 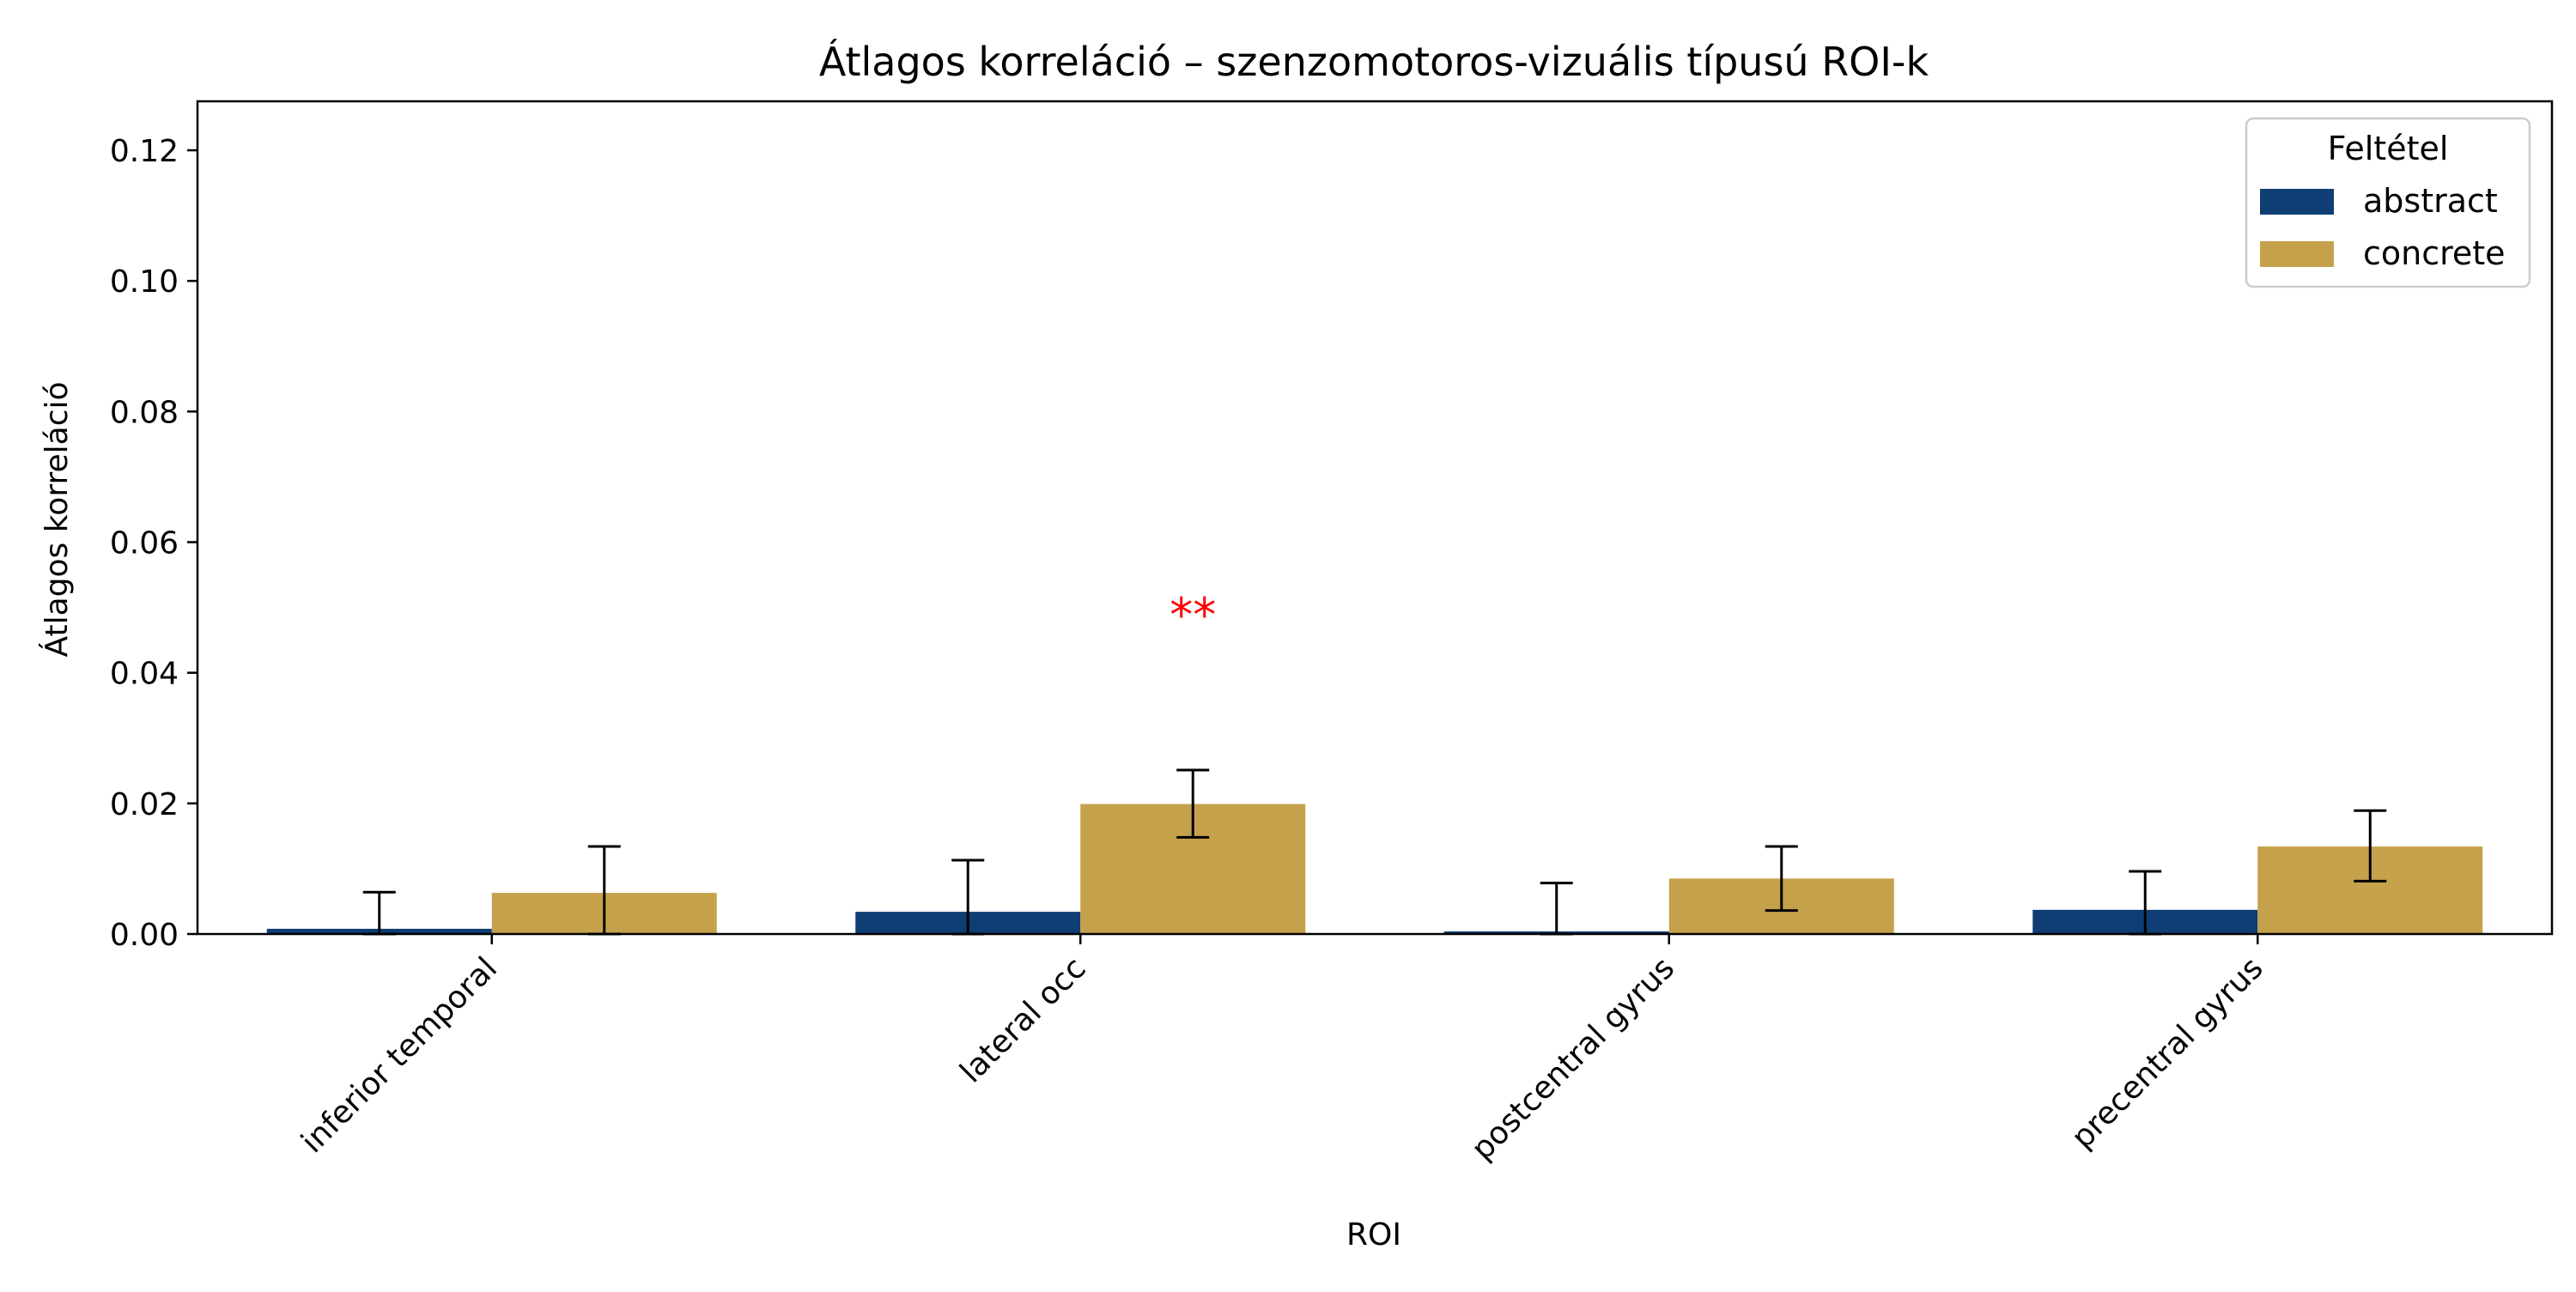 What do you see at coordinates (144, 935) in the screenshot?
I see `y-tick-label: 0.00` at bounding box center [144, 935].